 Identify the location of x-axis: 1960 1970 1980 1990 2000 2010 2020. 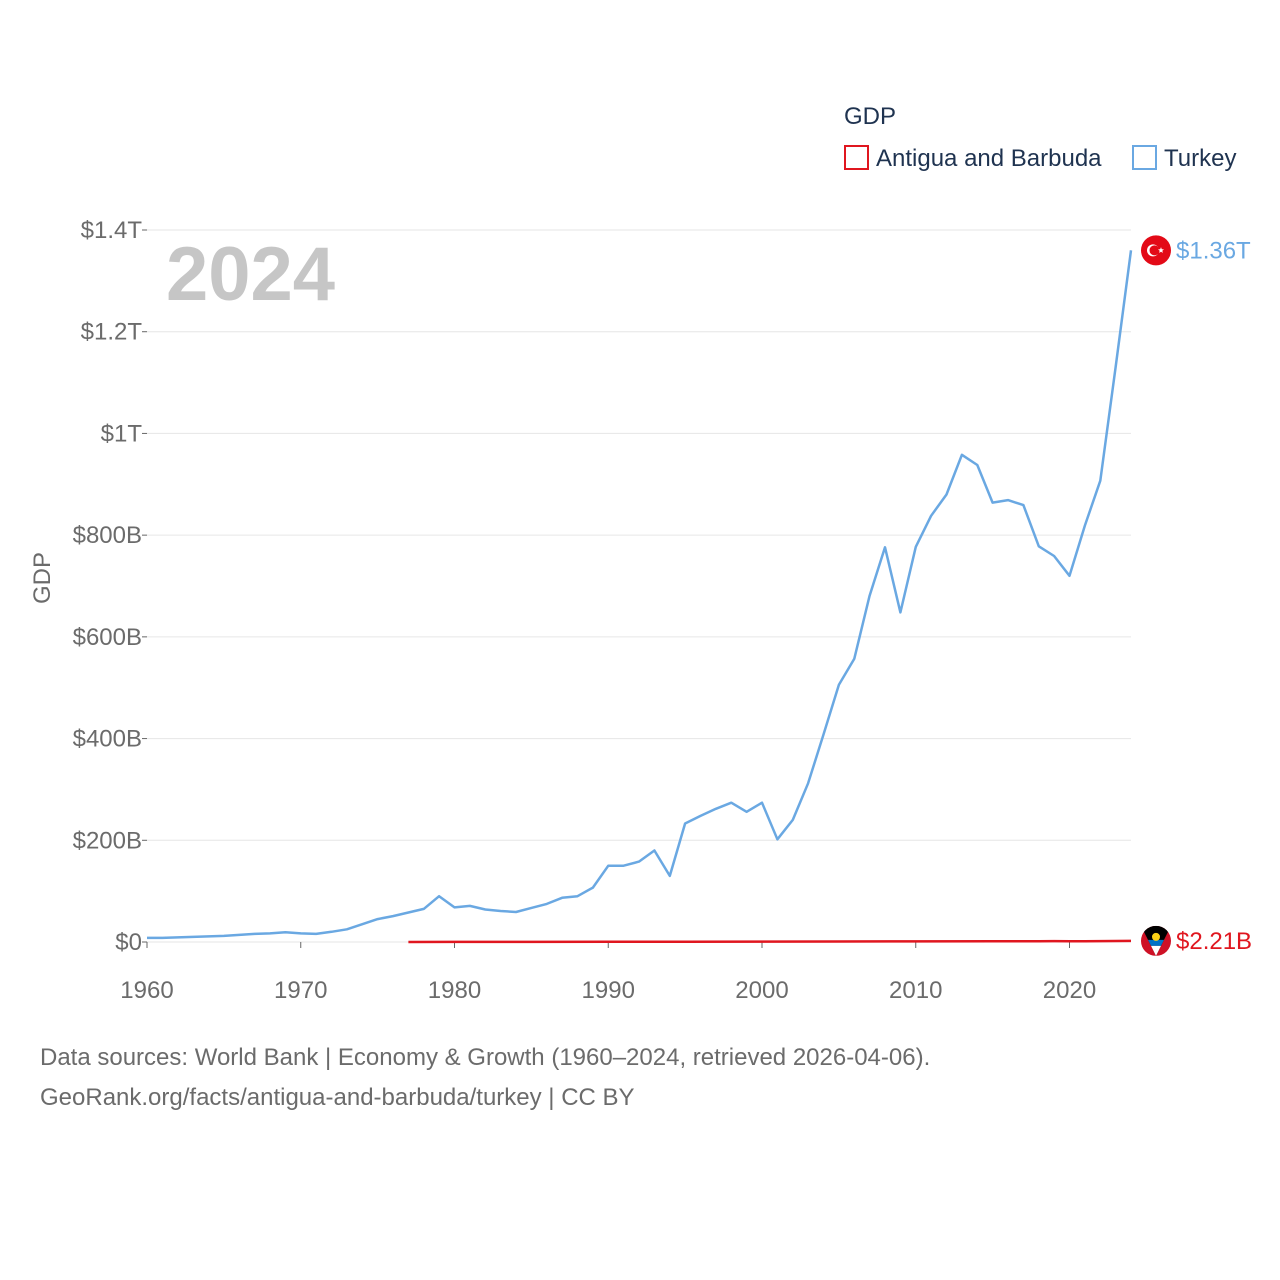
(608, 973).